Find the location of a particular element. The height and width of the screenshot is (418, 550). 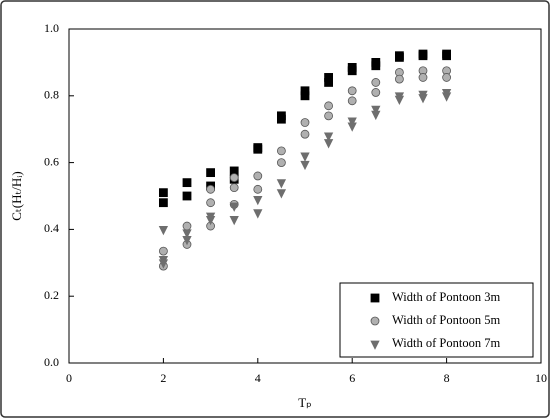

x-axis-label: Tₚ is located at coordinates (305, 402).